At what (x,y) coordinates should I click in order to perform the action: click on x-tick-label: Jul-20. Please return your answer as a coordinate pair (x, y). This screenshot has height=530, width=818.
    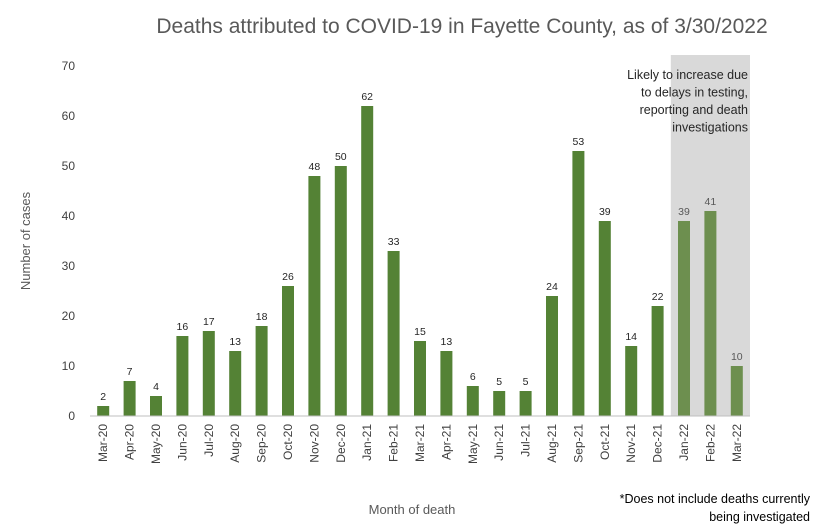
    Looking at the image, I should click on (209, 440).